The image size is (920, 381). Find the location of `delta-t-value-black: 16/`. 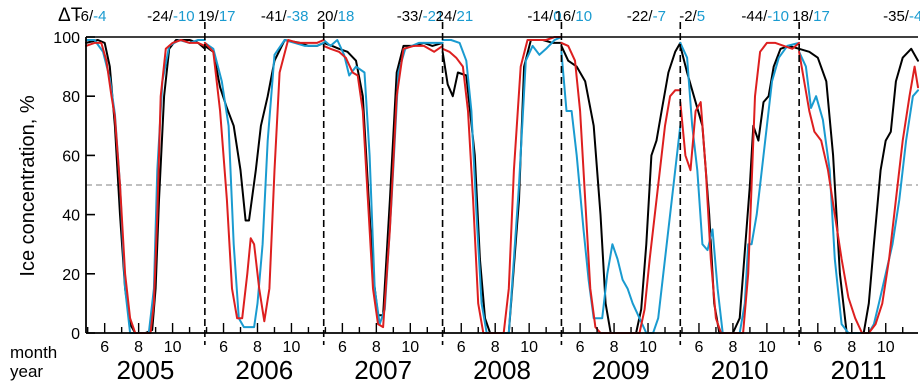

delta-t-value-black: 16/ is located at coordinates (566, 16).